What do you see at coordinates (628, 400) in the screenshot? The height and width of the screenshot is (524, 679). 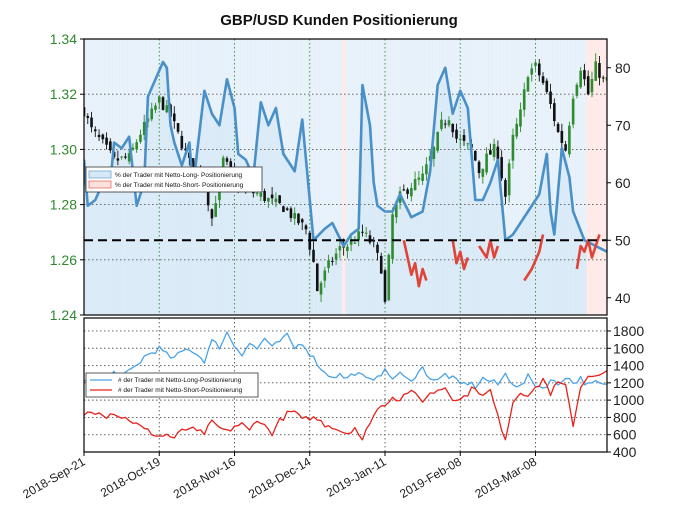 I see `count-tick-label: 1000` at bounding box center [628, 400].